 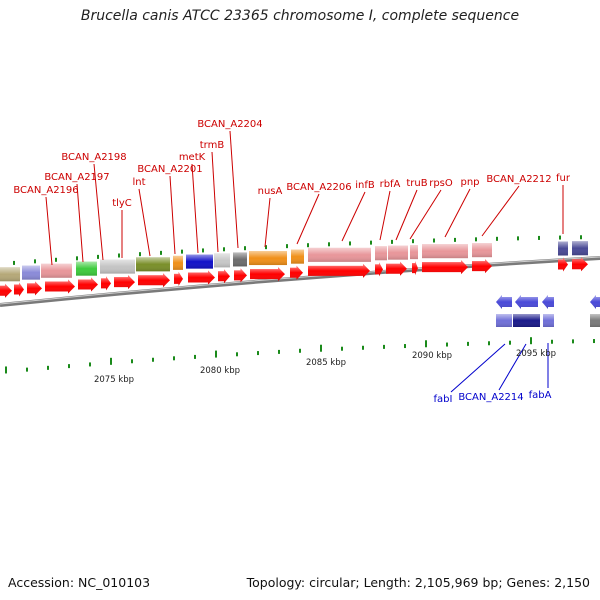 What do you see at coordinates (45, 190) in the screenshot?
I see `gene-label: BCAN_A2196` at bounding box center [45, 190].